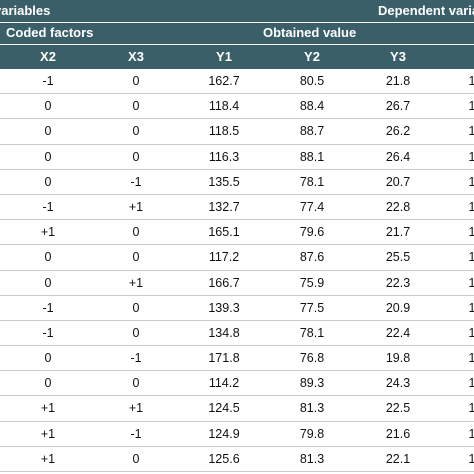 The image size is (474, 474). What do you see at coordinates (398, 56) in the screenshot?
I see `column-header-y3: Y3` at bounding box center [398, 56].